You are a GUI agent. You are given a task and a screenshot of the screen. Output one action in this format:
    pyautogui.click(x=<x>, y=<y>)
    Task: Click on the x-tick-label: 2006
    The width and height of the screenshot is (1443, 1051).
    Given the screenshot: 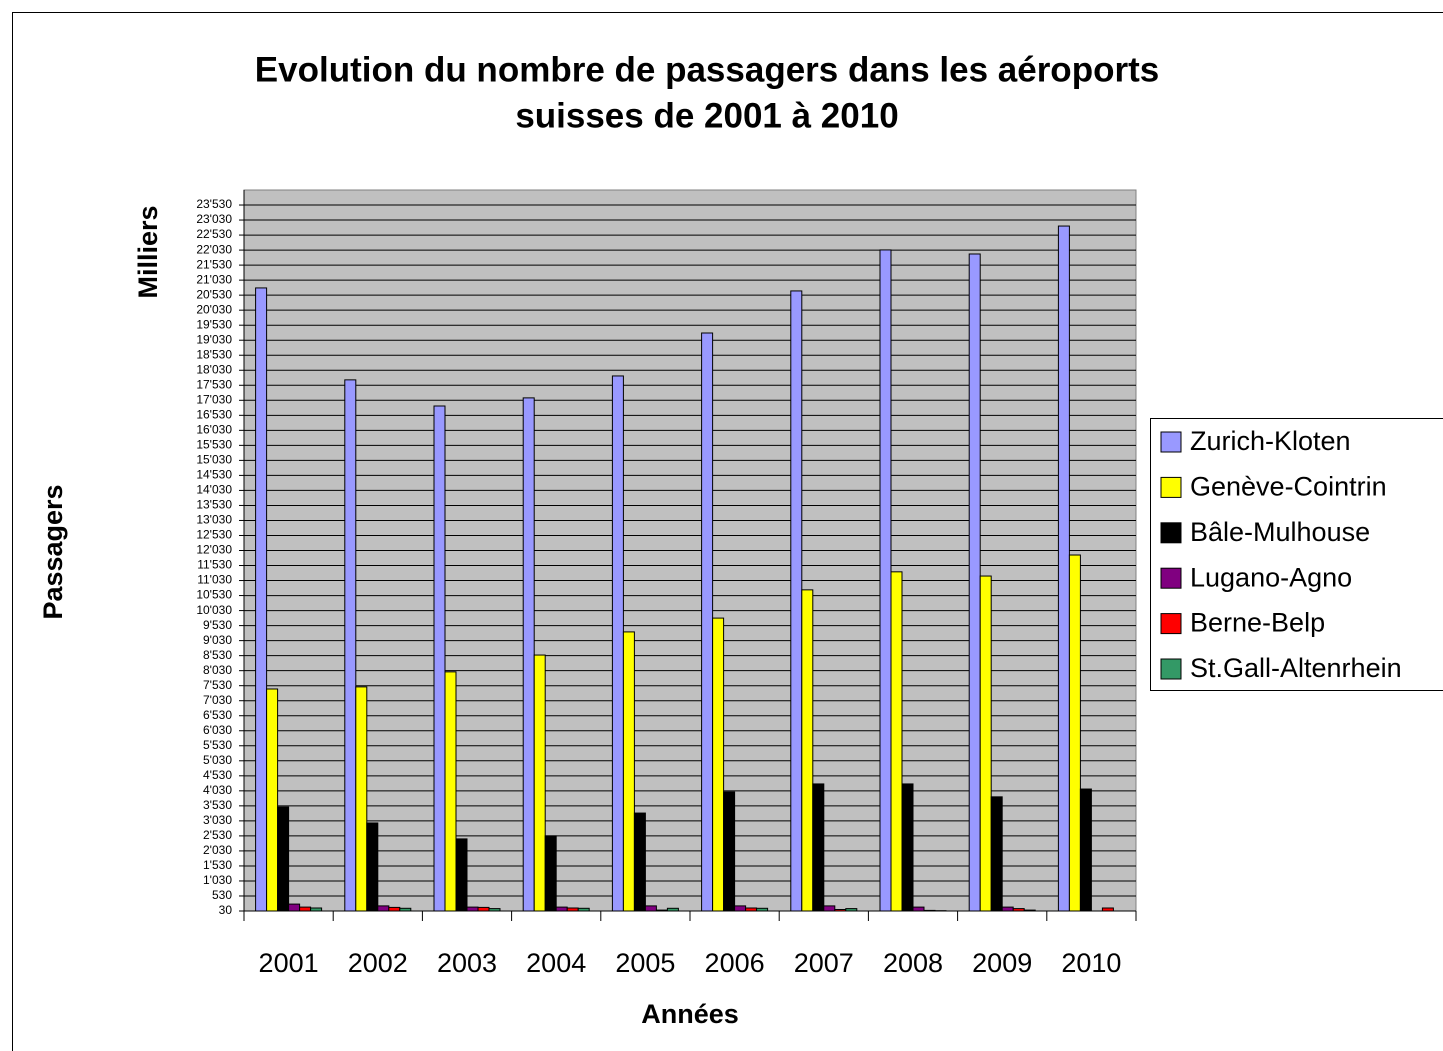 What is the action you would take?
    pyautogui.click(x=735, y=963)
    